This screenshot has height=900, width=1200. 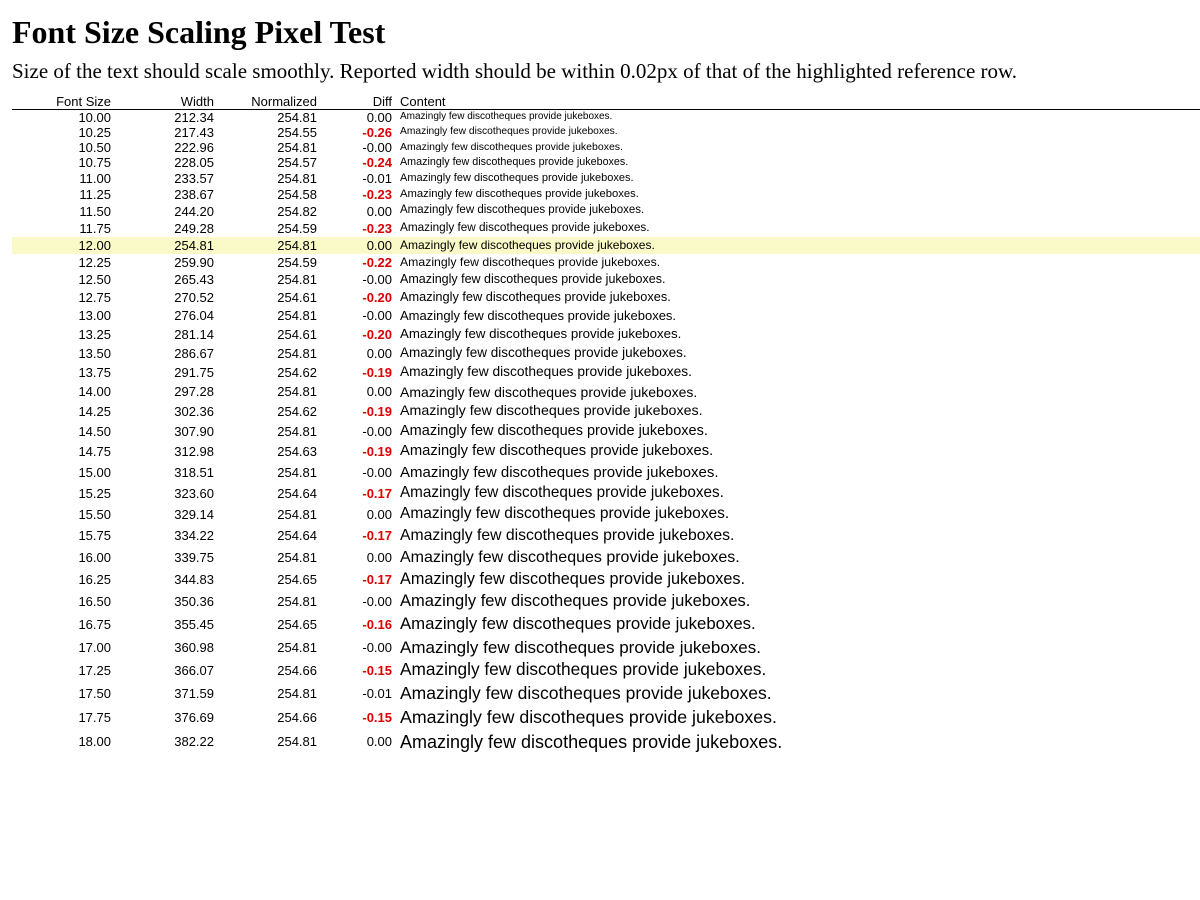 What do you see at coordinates (194, 624) in the screenshot?
I see `row-width: 355.45` at bounding box center [194, 624].